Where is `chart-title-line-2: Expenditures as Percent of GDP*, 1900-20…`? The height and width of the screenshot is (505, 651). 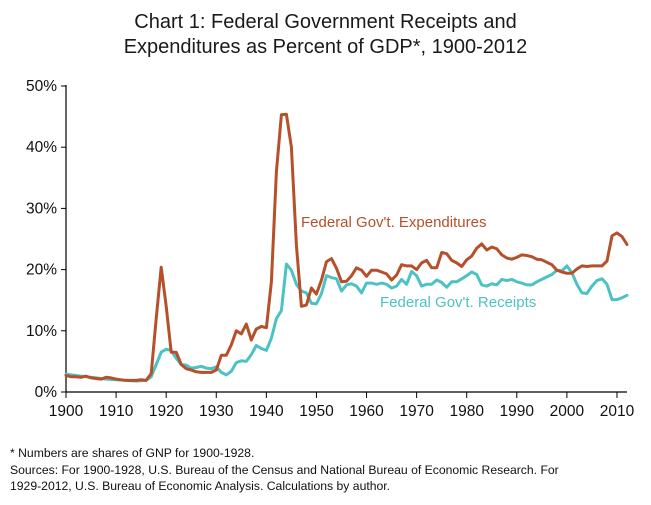
chart-title-line-2: Expenditures as Percent of GDP*, 1900-20… is located at coordinates (325, 47).